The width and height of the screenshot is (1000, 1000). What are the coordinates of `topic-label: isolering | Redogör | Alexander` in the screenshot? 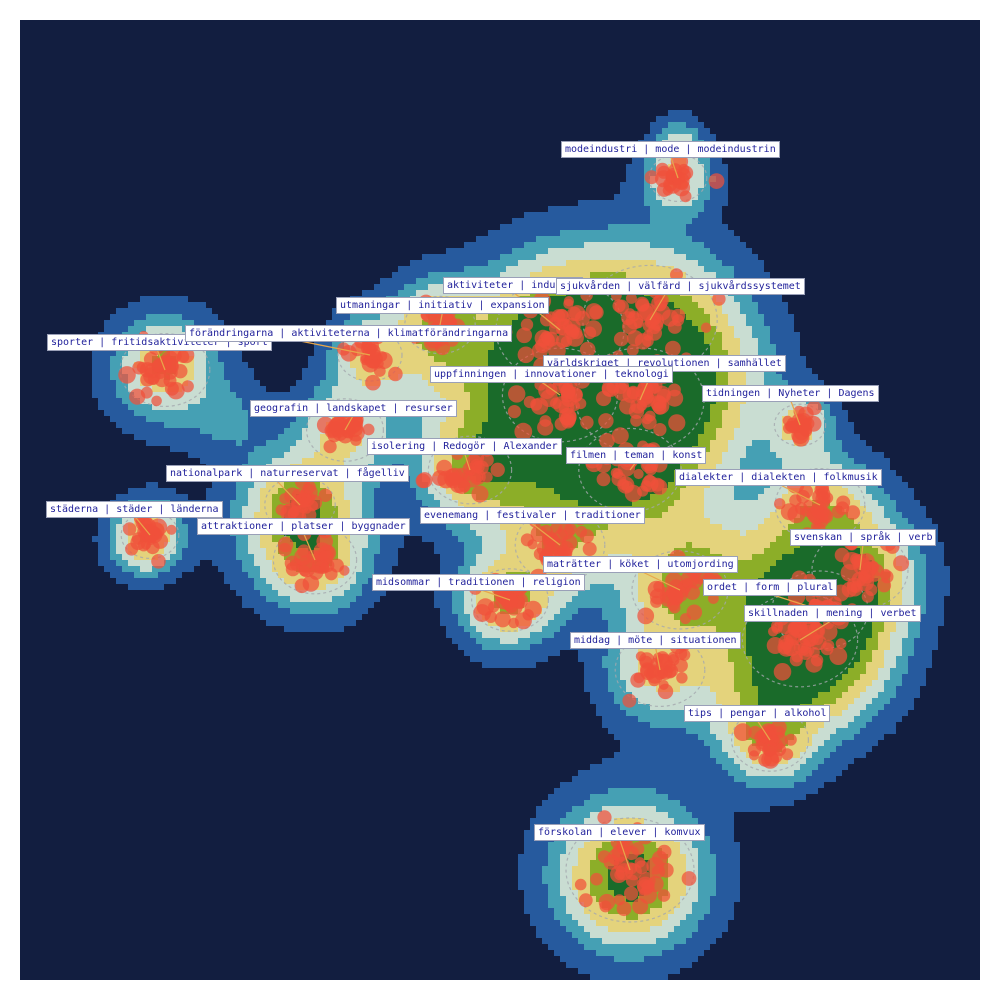 It's located at (464, 446).